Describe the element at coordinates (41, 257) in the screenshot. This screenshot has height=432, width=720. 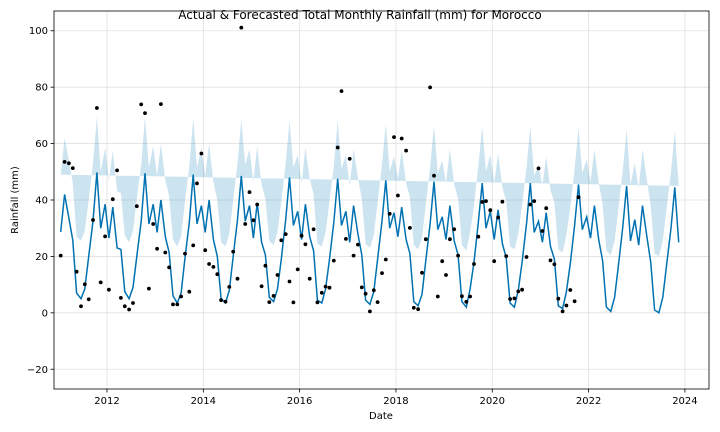
I see `y-tick-label: 20` at that location.